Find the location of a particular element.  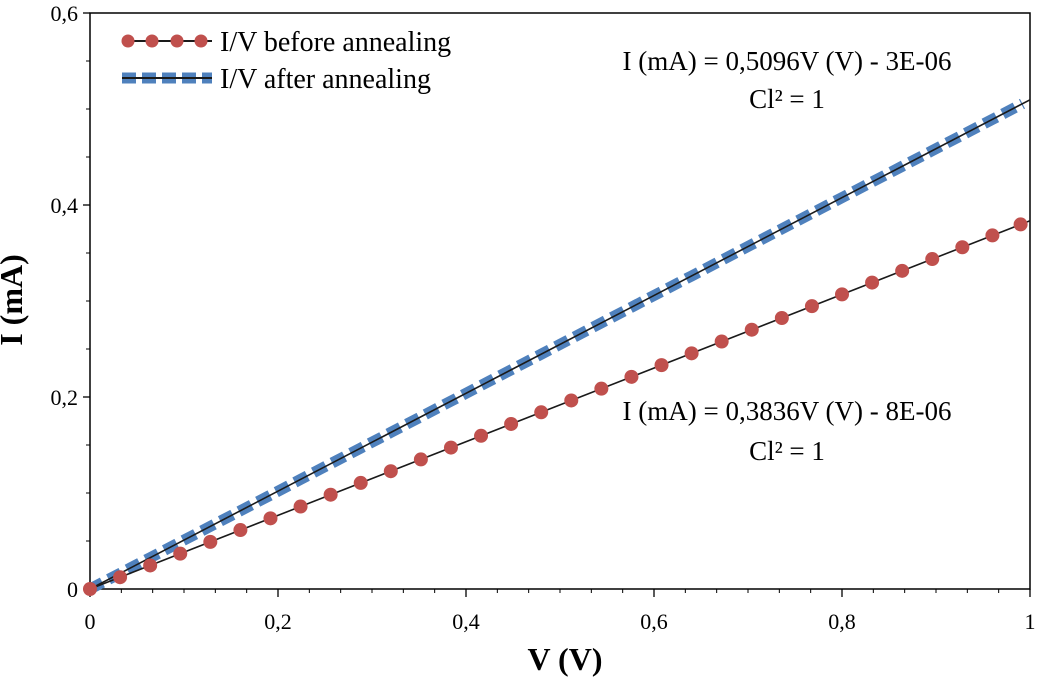

trendline-equation-before: I (mA) = 0,3836V (V) - 8E-06 is located at coordinates (787, 411).